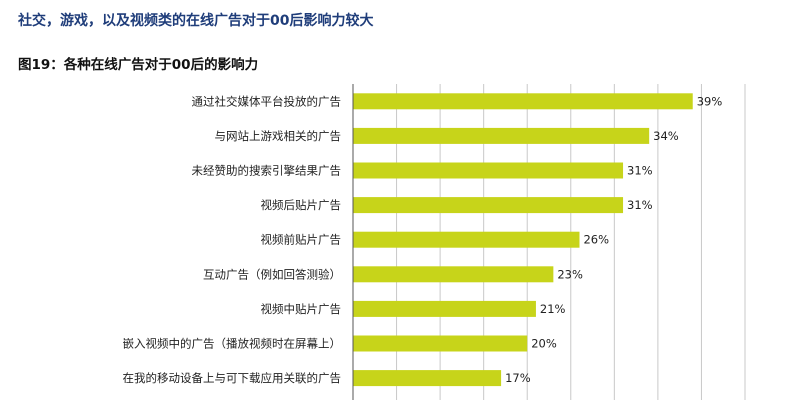 The image size is (806, 400). Describe the element at coordinates (196, 21) in the screenshot. I see `page-header-title: 社交，游戏，以及视频类的在线广告对于00后影响力较大` at that location.